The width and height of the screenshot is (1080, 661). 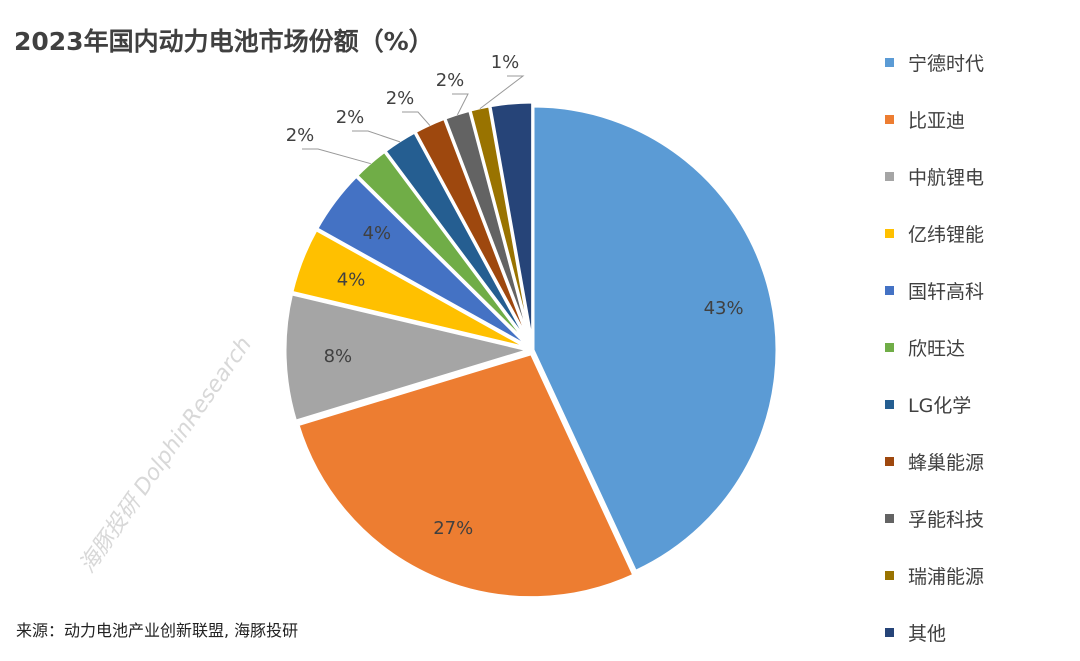 I want to click on legend-item: LG化学, so click(x=934, y=404).